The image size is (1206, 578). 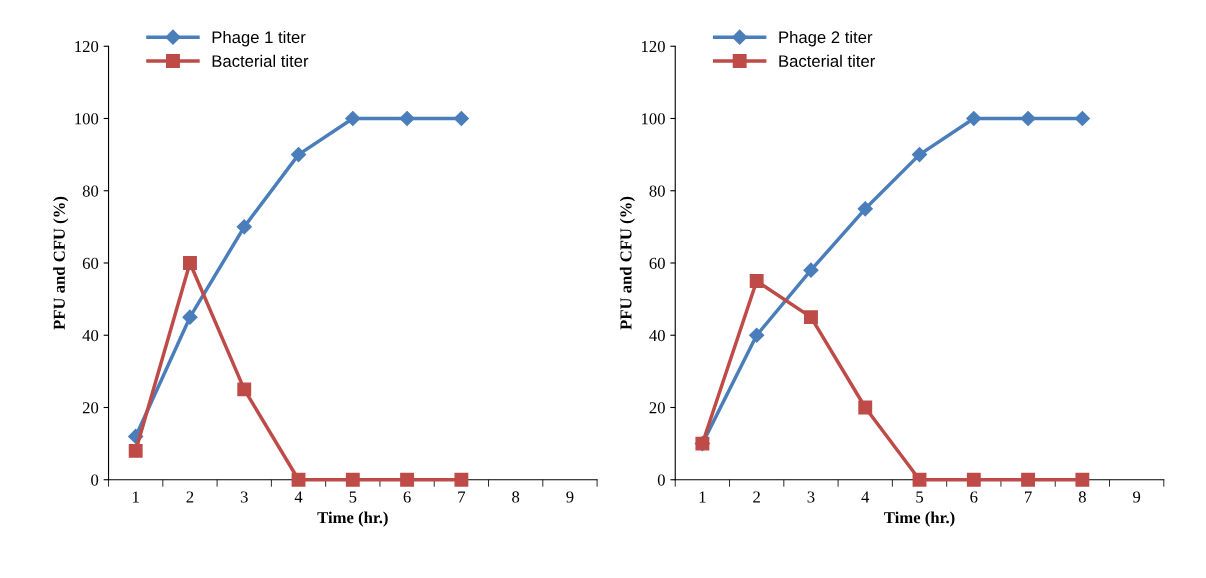 What do you see at coordinates (259, 38) in the screenshot?
I see `legend-label: Phage 1 titer` at bounding box center [259, 38].